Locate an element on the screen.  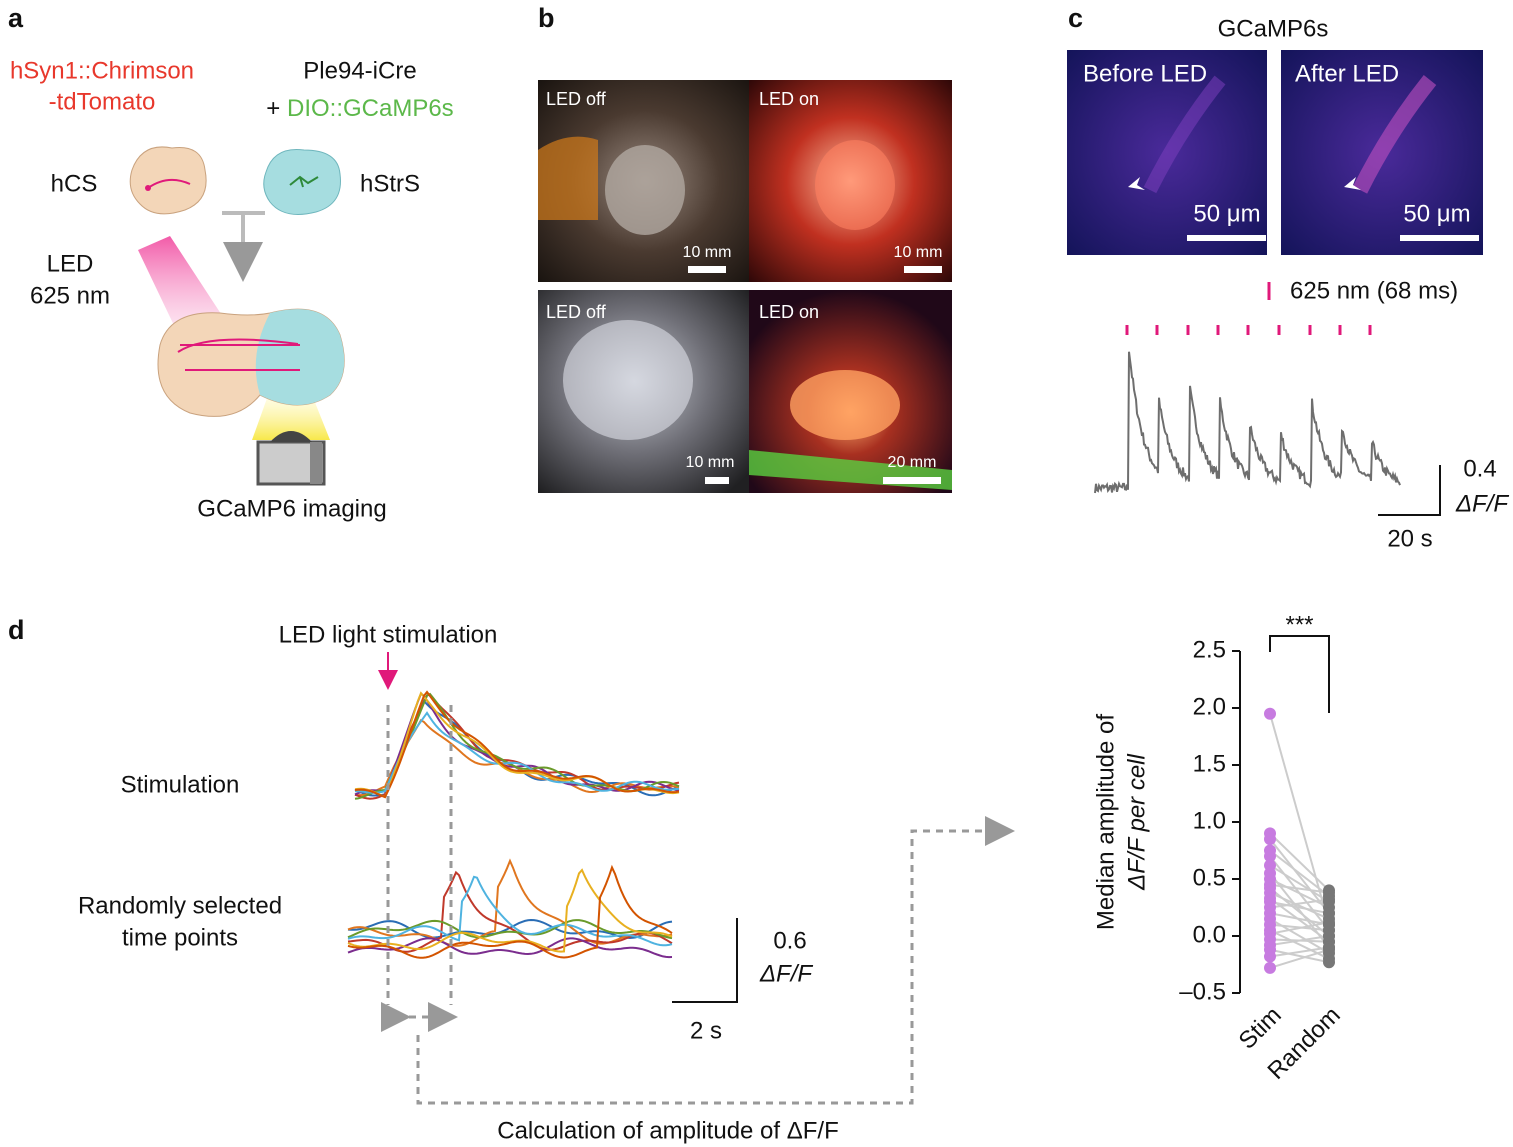
led-label: 625 nm is located at coordinates (70, 295).